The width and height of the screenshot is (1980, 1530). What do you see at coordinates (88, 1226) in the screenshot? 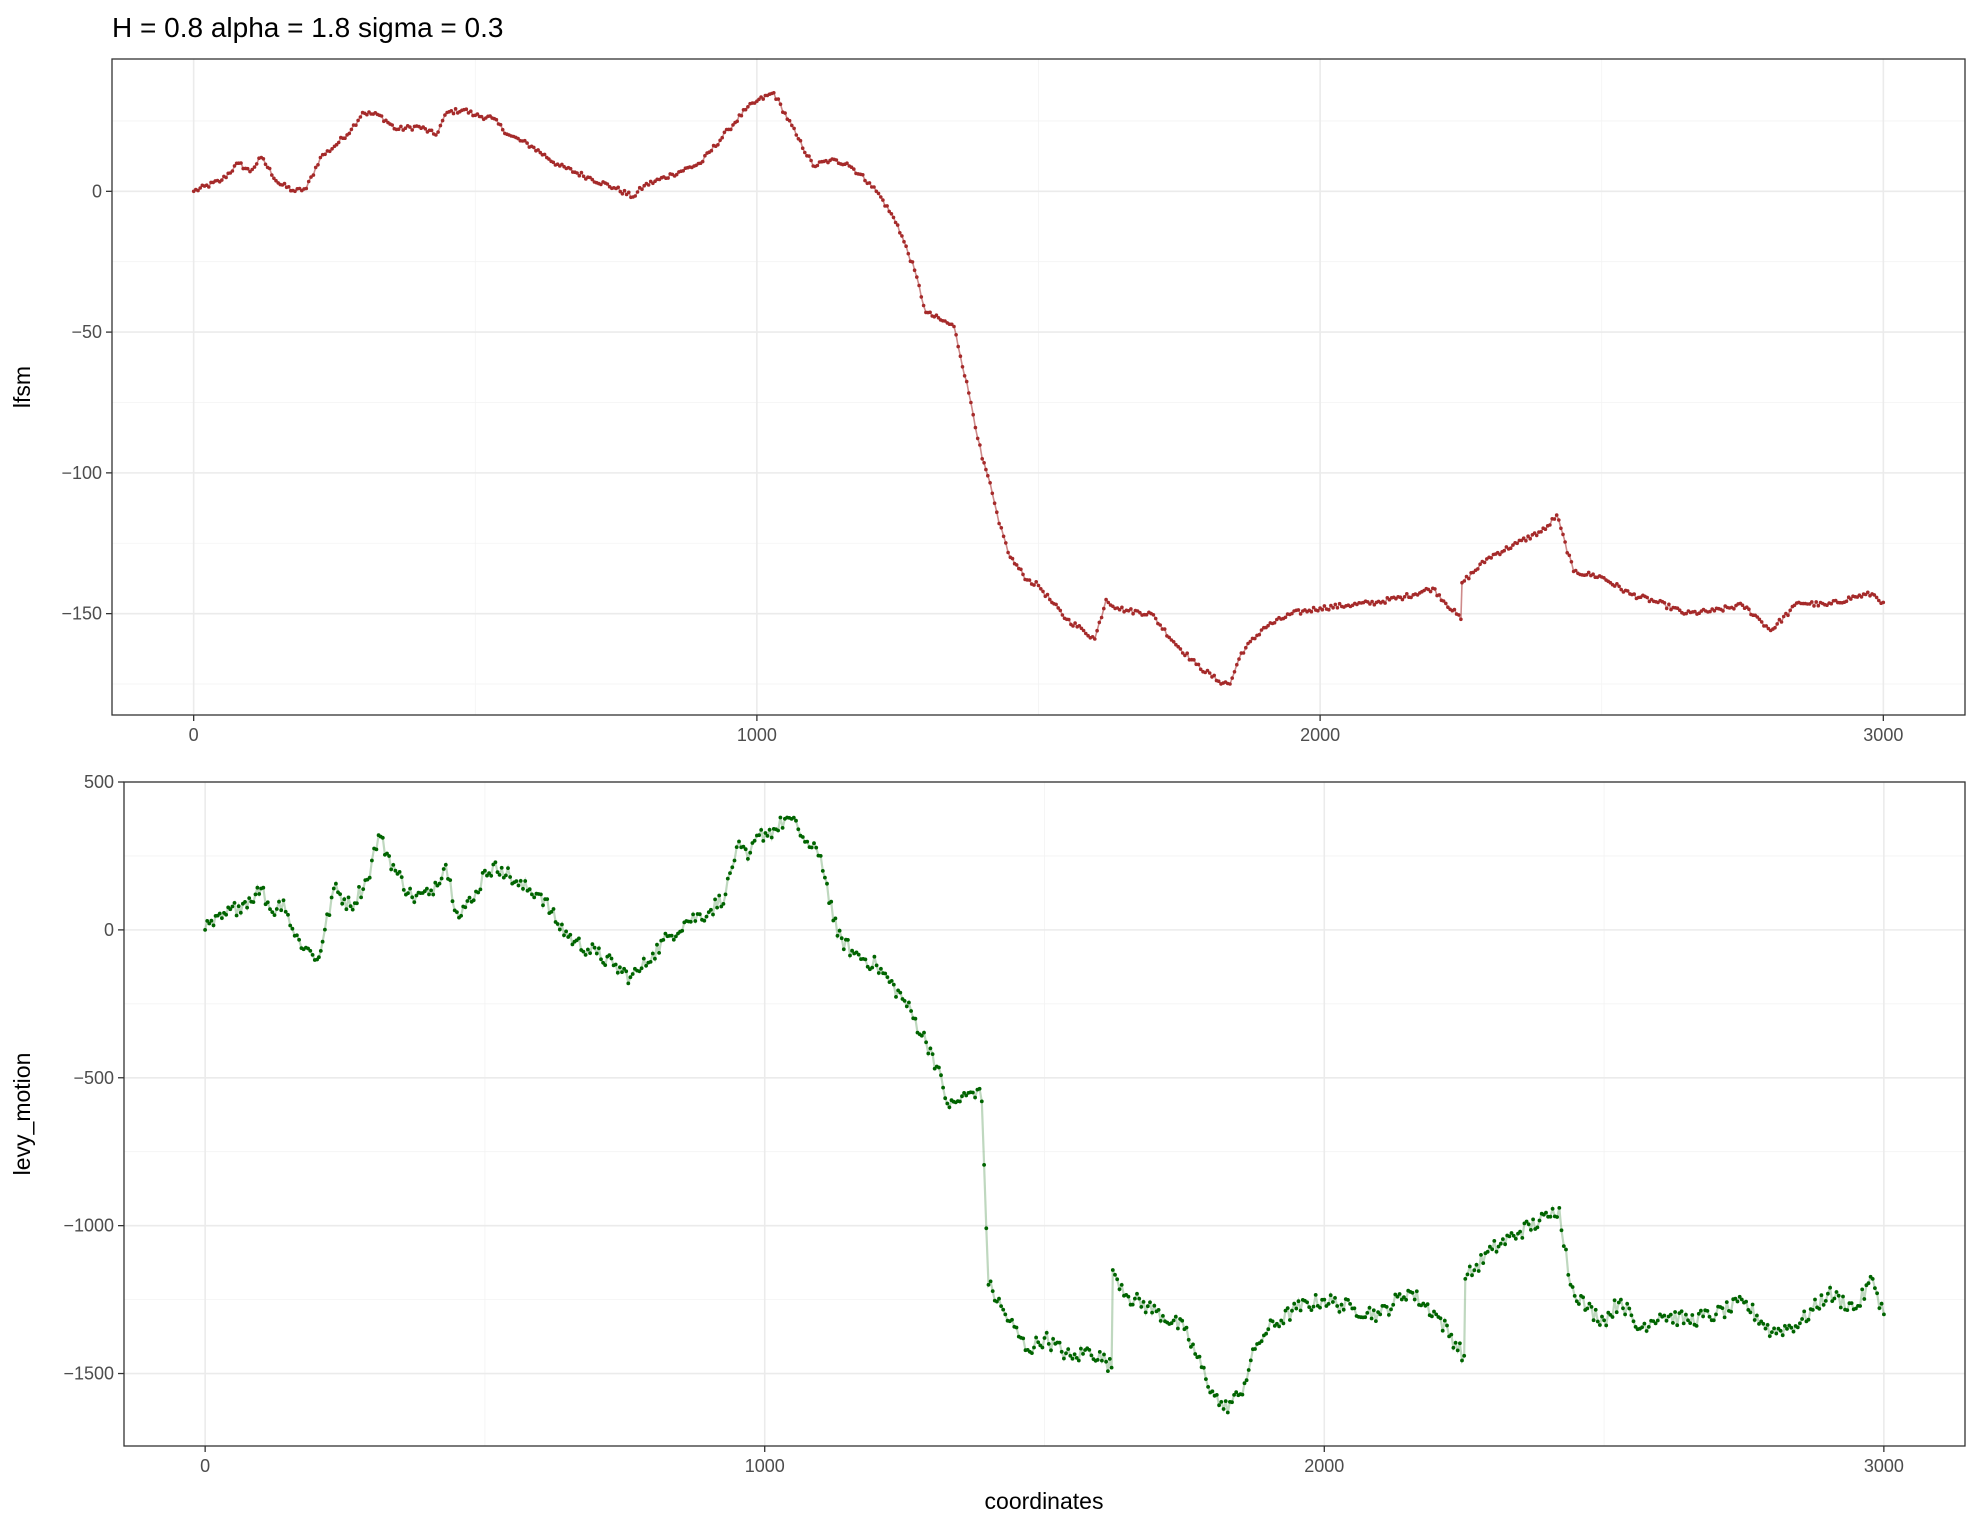
I see `levy-motion-y-tick-label: −1000` at bounding box center [88, 1226].